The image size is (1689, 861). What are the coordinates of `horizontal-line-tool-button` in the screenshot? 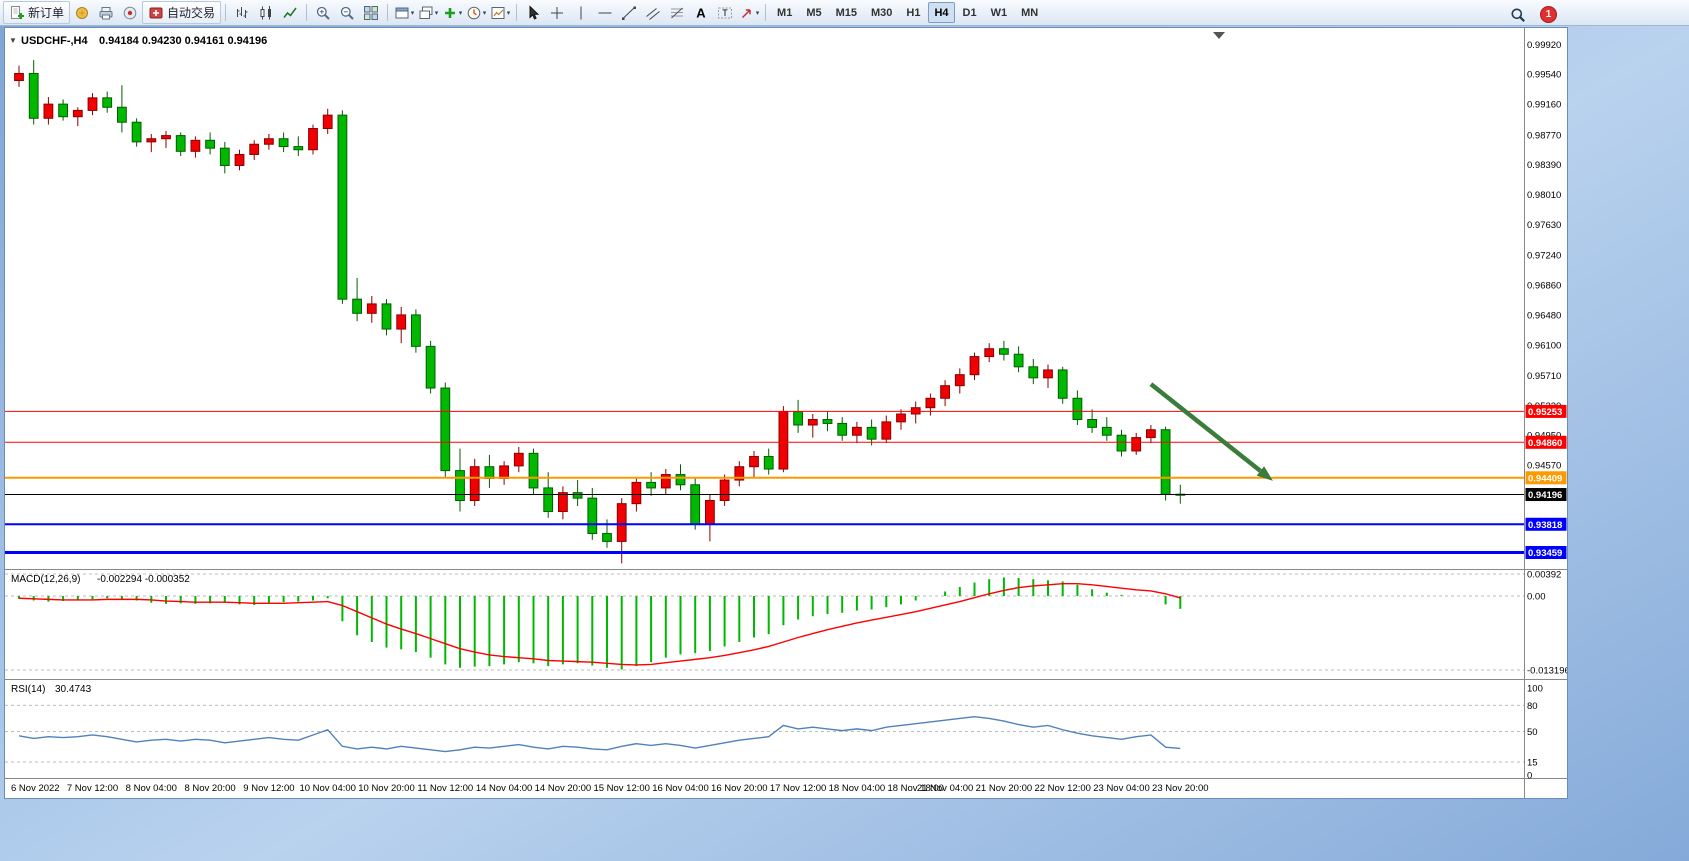 It's located at (605, 12).